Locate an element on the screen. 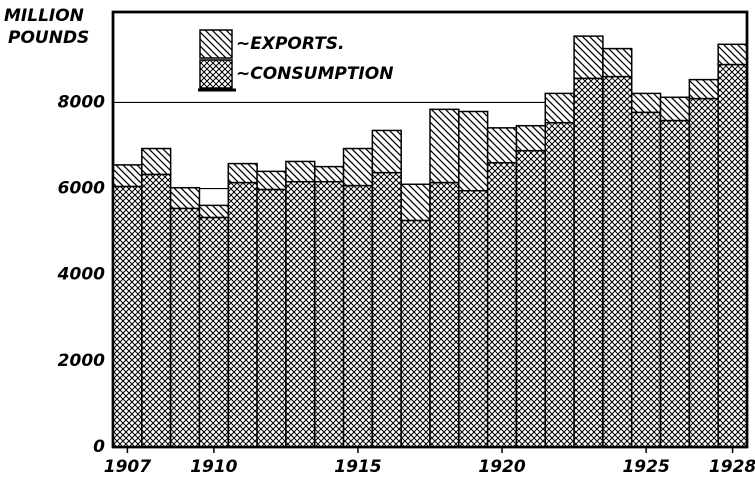 The height and width of the screenshot is (488, 755). y-tick-label: 6000 is located at coordinates (81, 189).